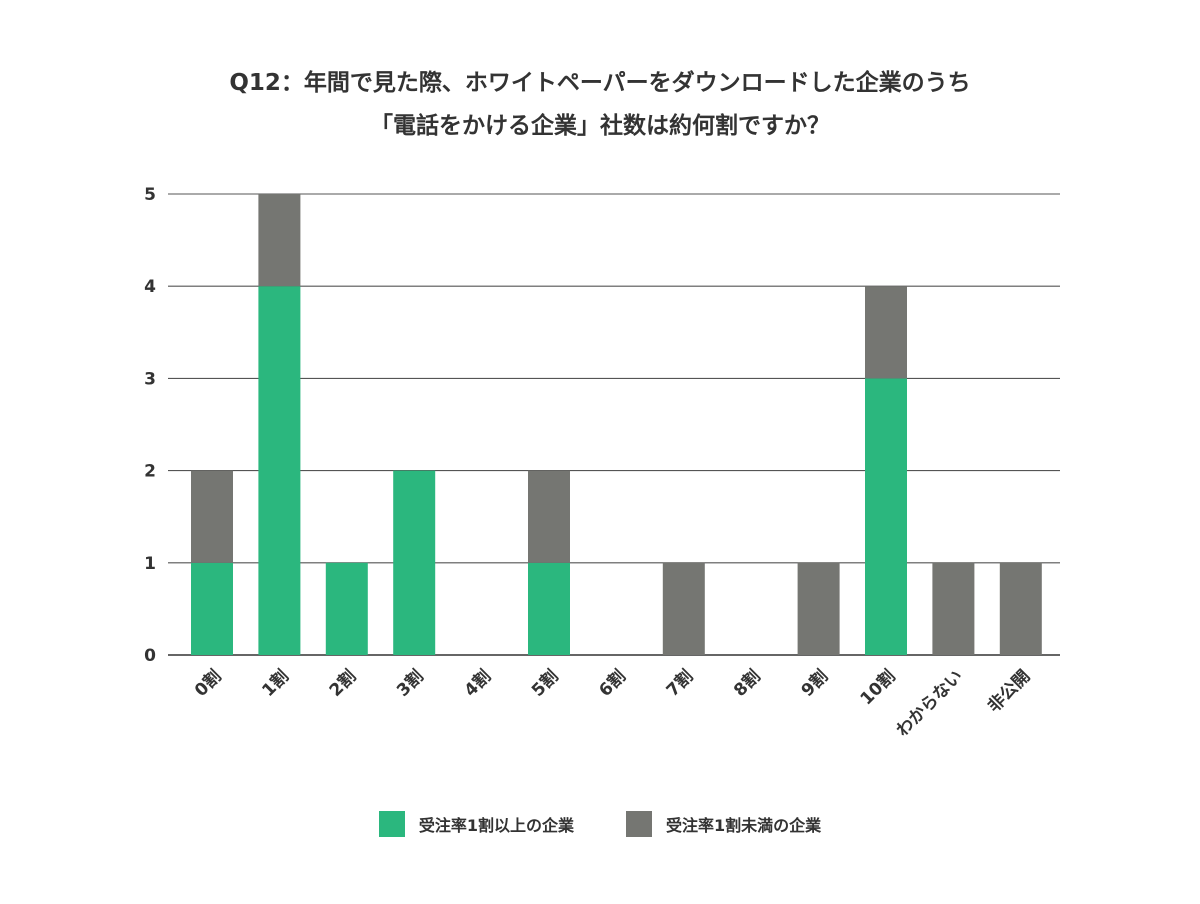 The image size is (1200, 904). I want to click on x-tick-label: 5割, so click(544, 683).